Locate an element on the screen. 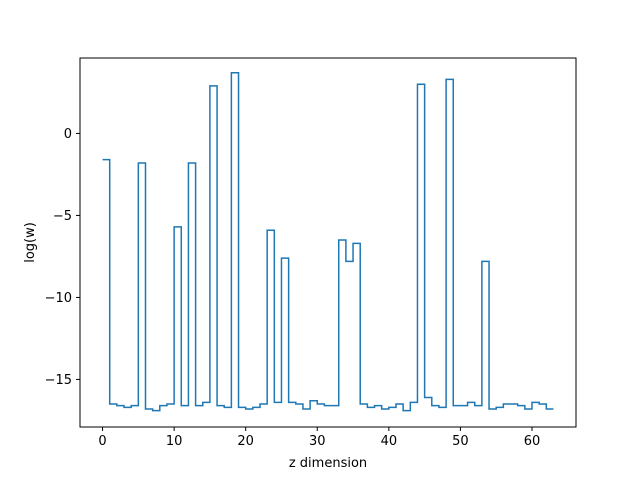 The height and width of the screenshot is (480, 640). y-axis-label: log(w) is located at coordinates (30, 242).